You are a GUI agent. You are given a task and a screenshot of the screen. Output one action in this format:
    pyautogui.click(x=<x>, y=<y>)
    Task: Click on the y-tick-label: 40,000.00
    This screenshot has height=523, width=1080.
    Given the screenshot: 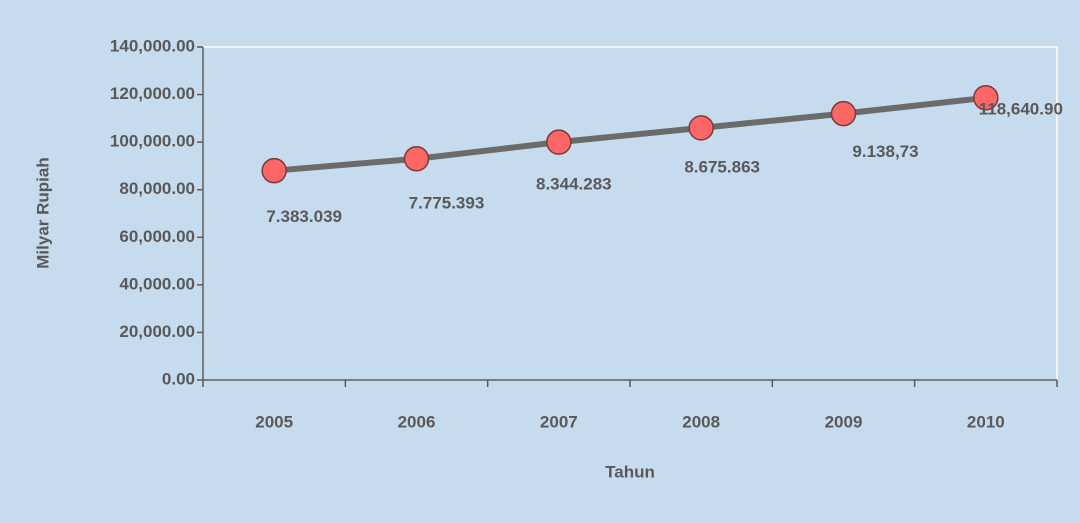 What is the action you would take?
    pyautogui.click(x=157, y=283)
    